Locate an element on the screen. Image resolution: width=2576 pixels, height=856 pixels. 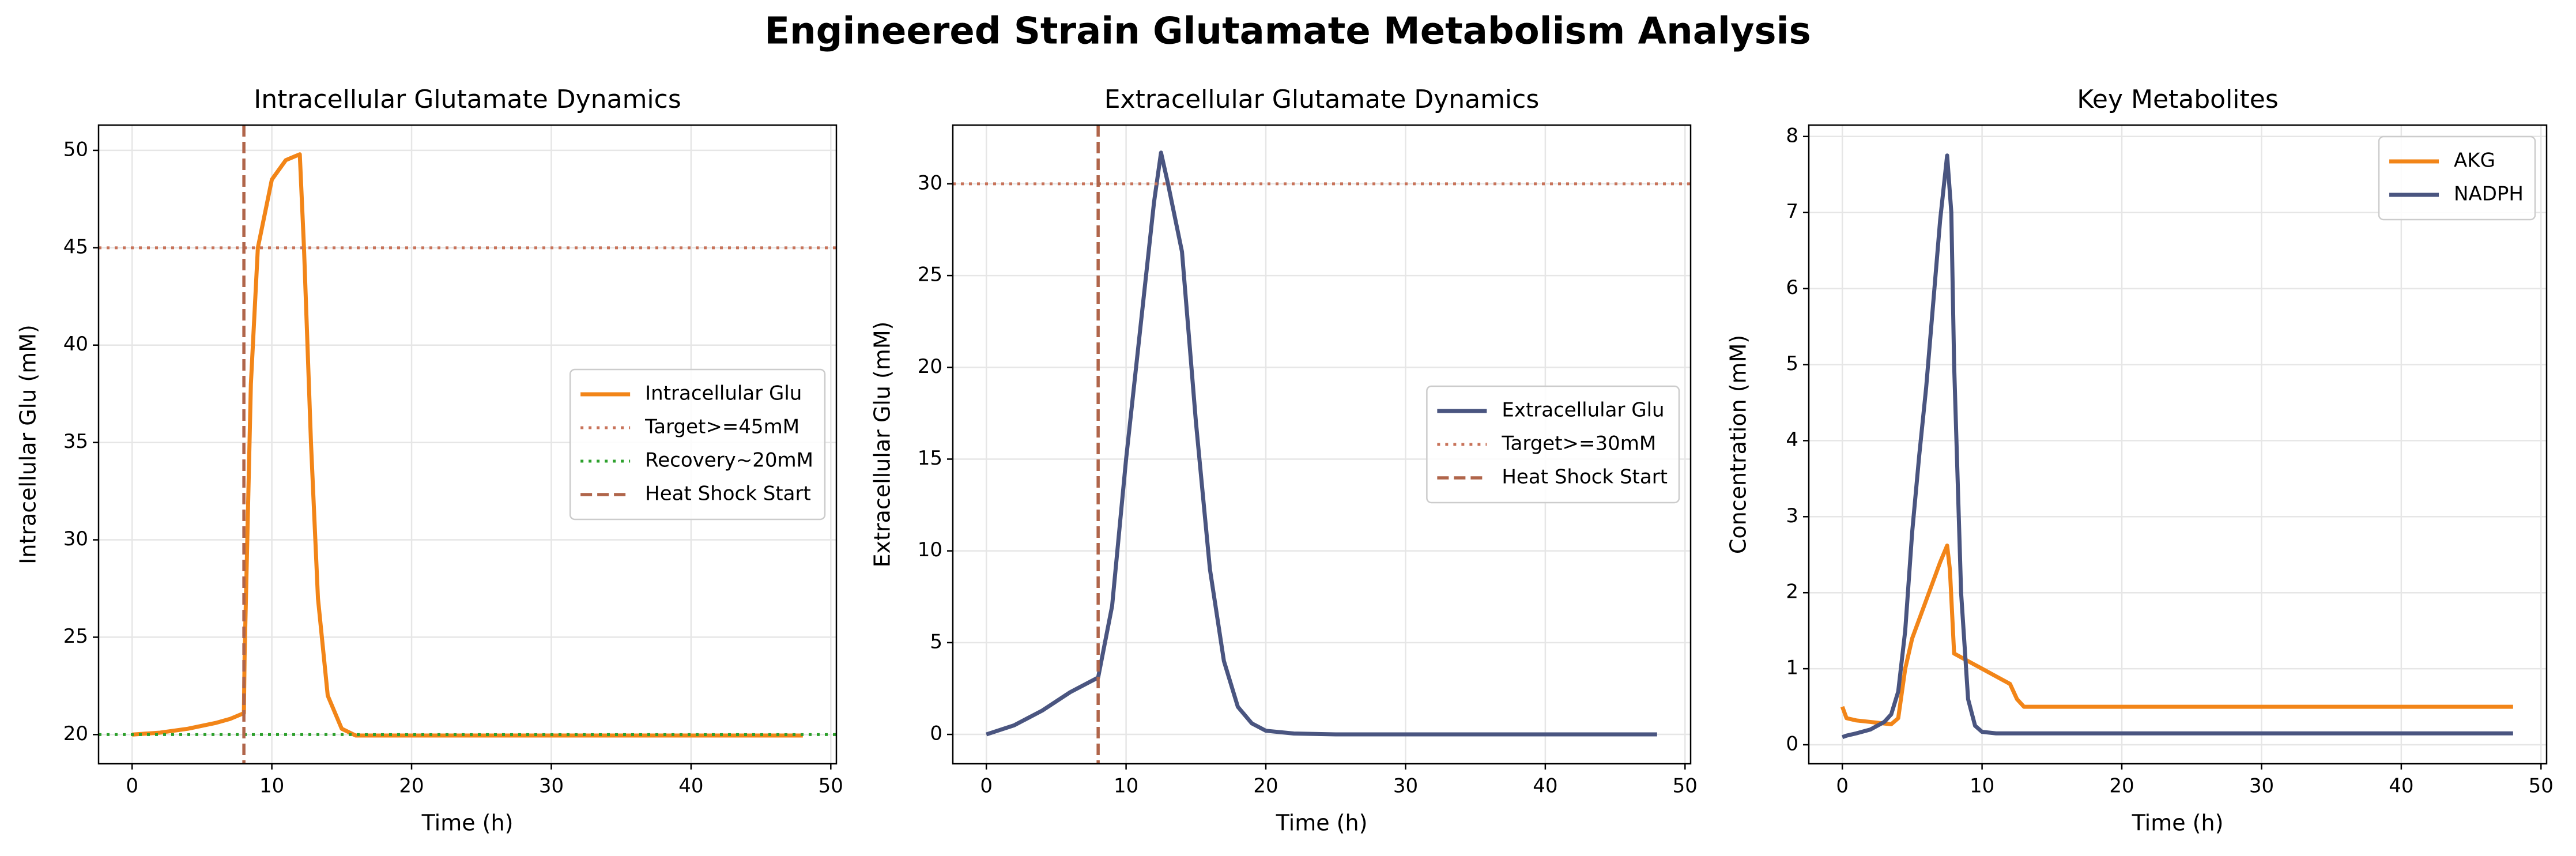
y-axis-label: Intracellular Glu (mM) is located at coordinates (28, 444).